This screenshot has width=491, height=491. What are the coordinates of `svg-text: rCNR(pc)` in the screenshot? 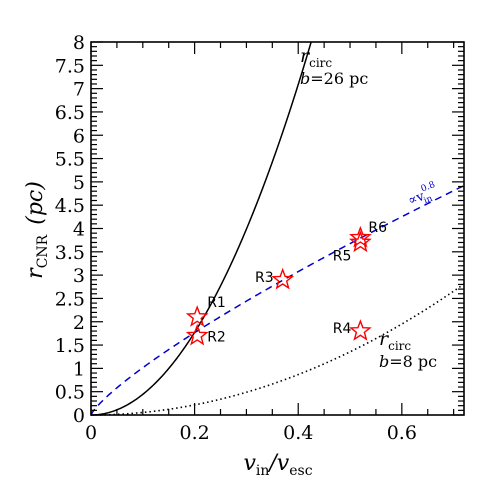 It's located at (37, 230).